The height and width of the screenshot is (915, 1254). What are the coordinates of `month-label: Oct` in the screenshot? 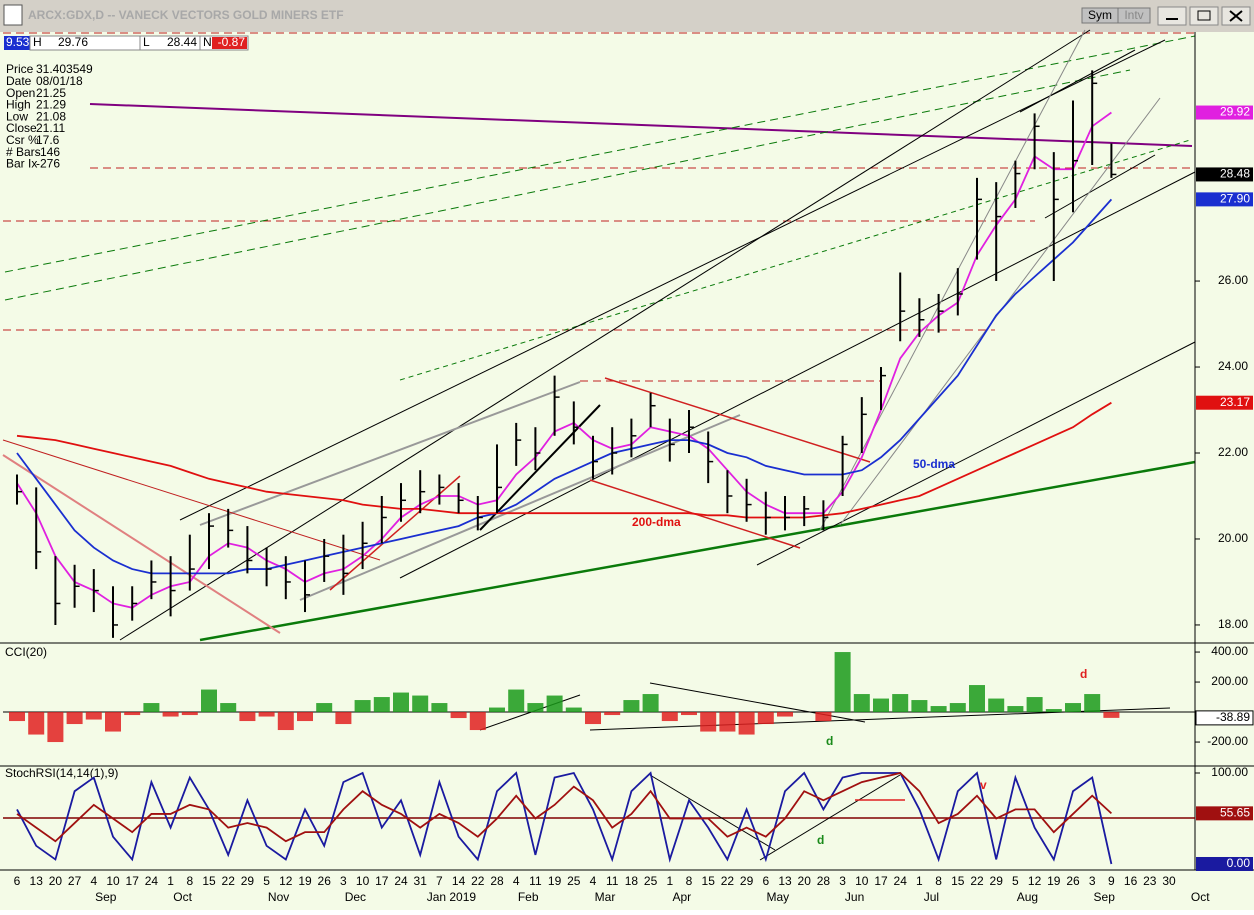 It's located at (182, 897).